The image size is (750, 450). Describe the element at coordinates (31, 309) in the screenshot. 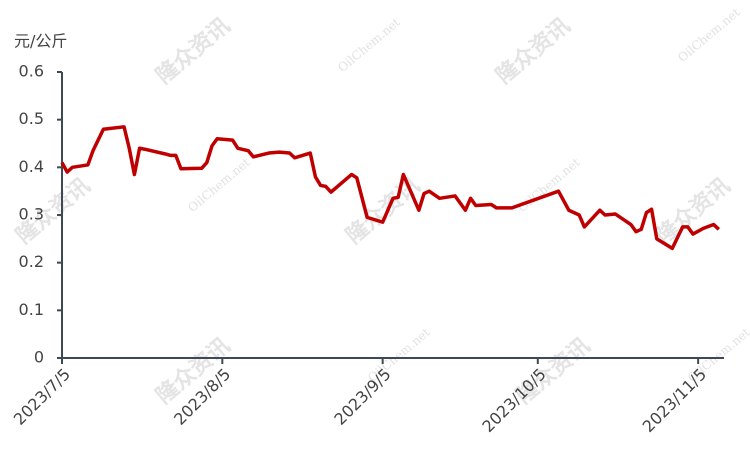

I see `y-tick-label: 0.1` at that location.